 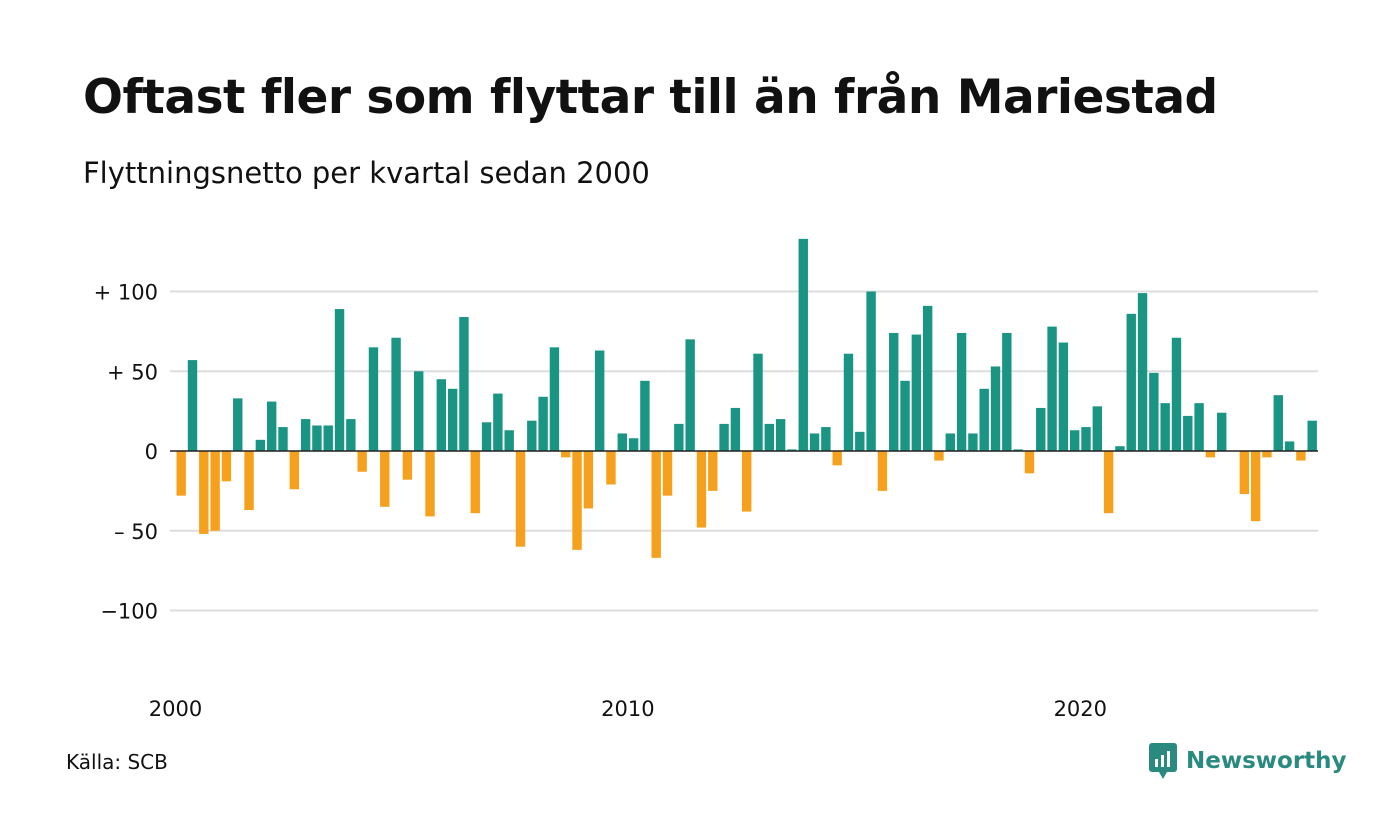 What do you see at coordinates (366, 173) in the screenshot?
I see `chart-subtitle: Flyttningsnetto per kvartal sedan 2000` at bounding box center [366, 173].